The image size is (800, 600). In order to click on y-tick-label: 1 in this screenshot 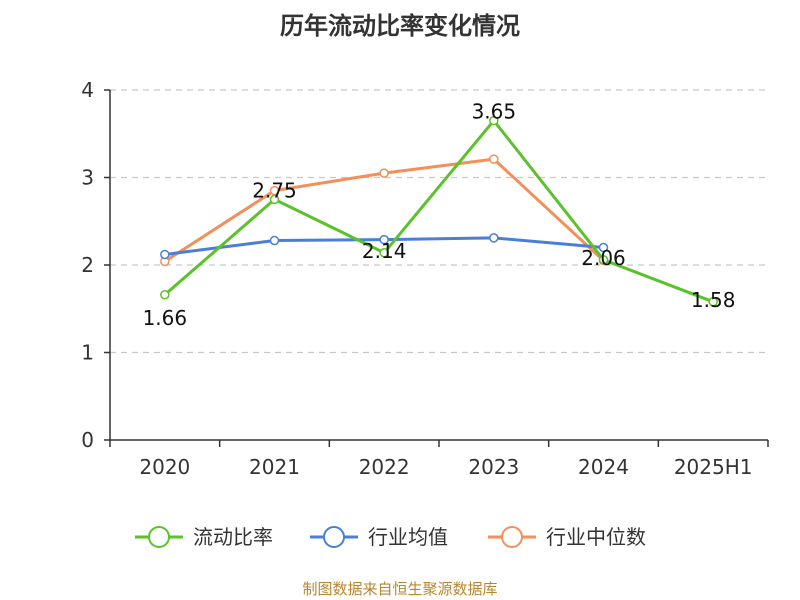, I will do `click(87, 353)`.